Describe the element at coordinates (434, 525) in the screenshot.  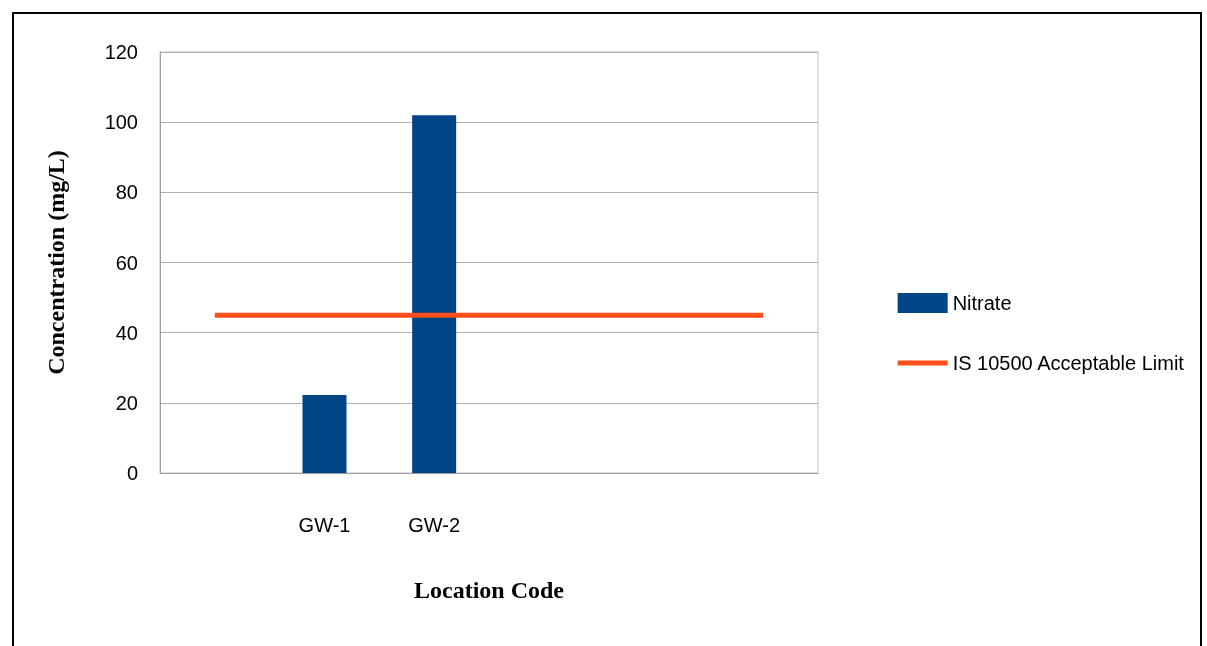
I see `x-tick-label: GW-2` at that location.